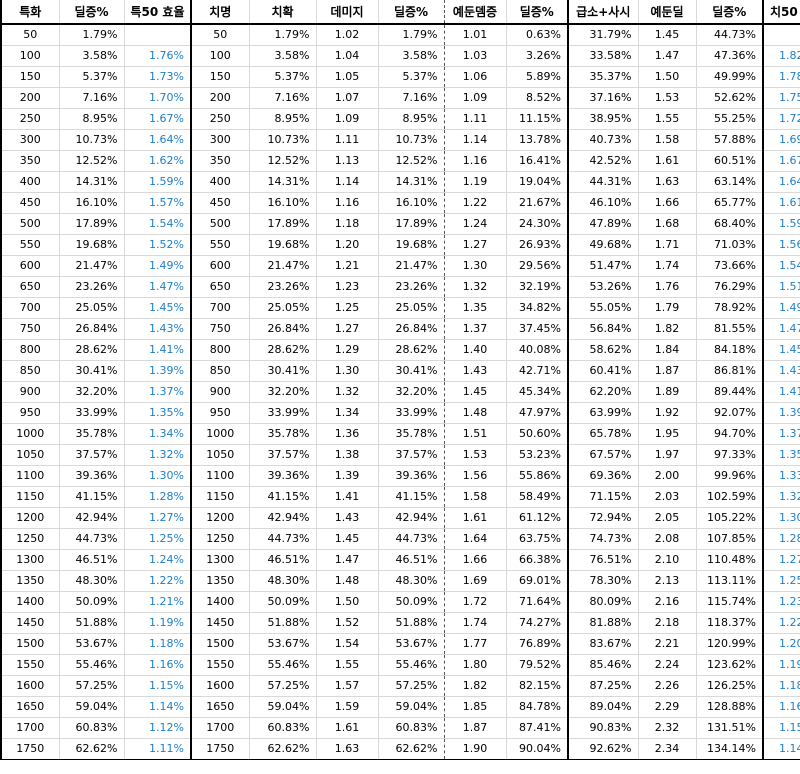 Image resolution: width=800 pixels, height=774 pixels. I want to click on table-cell: 1.43, so click(347, 518).